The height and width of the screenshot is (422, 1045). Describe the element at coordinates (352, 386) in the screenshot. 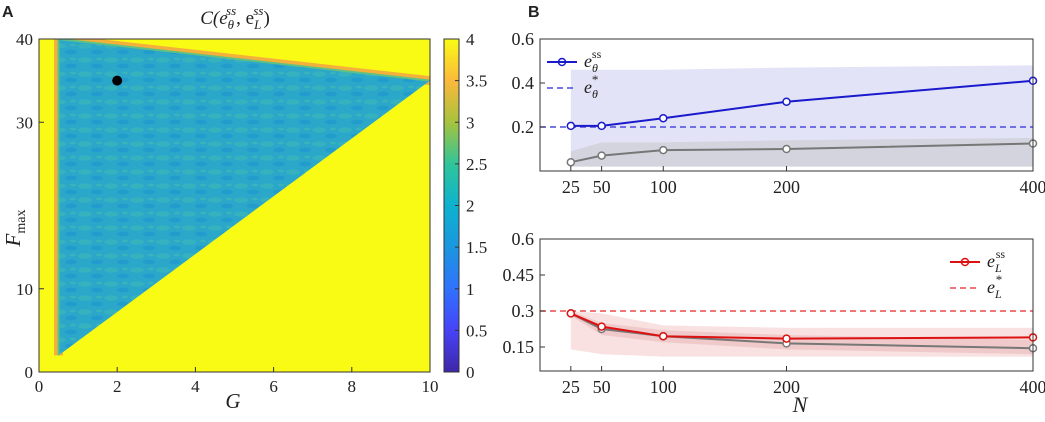

I see `heatmap-xtick-label: 8` at that location.